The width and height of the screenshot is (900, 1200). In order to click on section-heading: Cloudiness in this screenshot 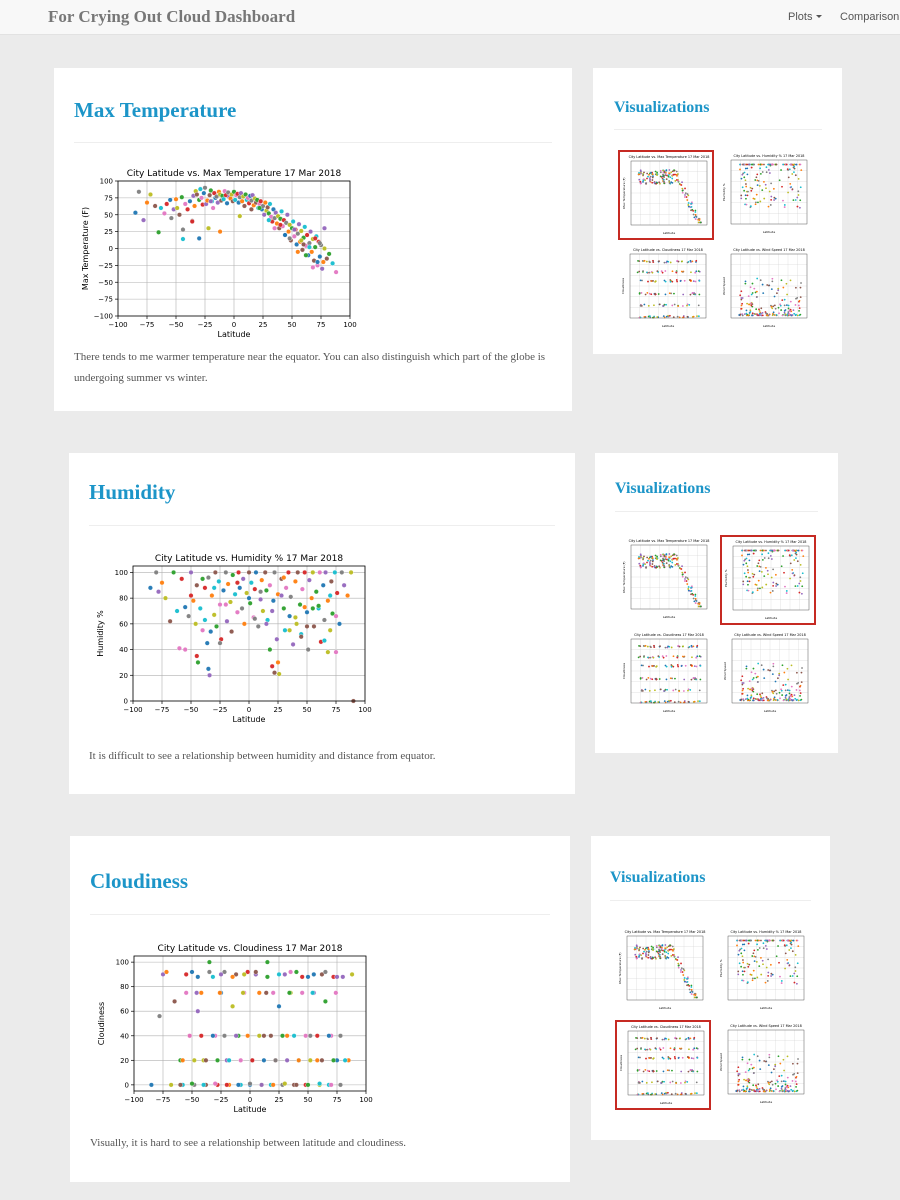, I will do `click(139, 881)`.